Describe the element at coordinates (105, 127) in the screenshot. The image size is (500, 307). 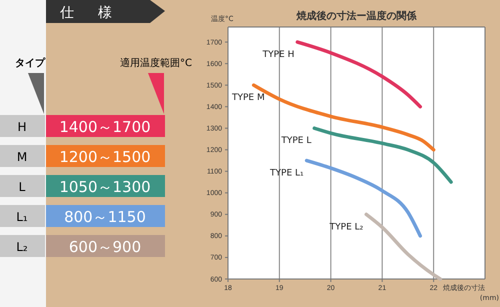
I see `category-label: 1400～1700` at that location.